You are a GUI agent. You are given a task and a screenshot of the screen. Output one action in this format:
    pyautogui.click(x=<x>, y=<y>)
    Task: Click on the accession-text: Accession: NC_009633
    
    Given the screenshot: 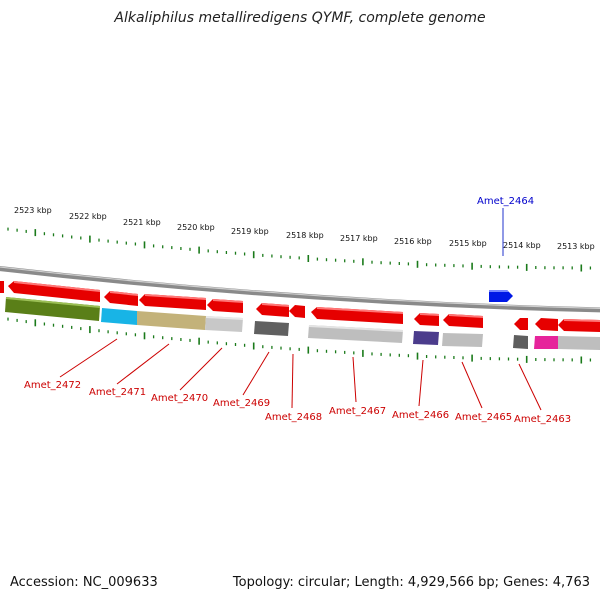 What is the action you would take?
    pyautogui.click(x=84, y=582)
    